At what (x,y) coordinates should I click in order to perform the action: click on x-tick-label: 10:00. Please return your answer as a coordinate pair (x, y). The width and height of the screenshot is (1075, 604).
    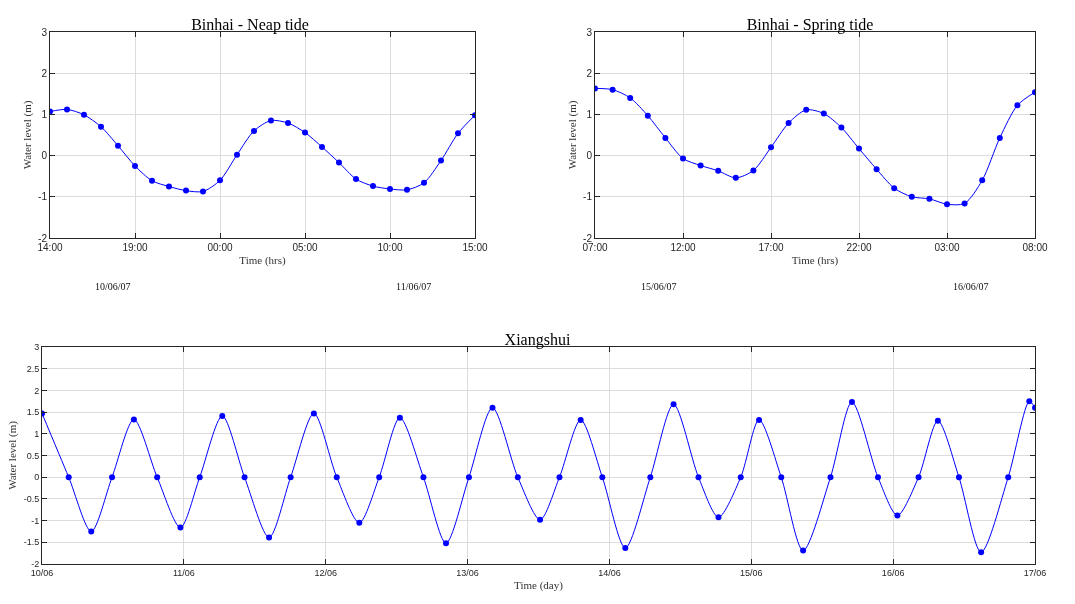
    Looking at the image, I should click on (390, 247).